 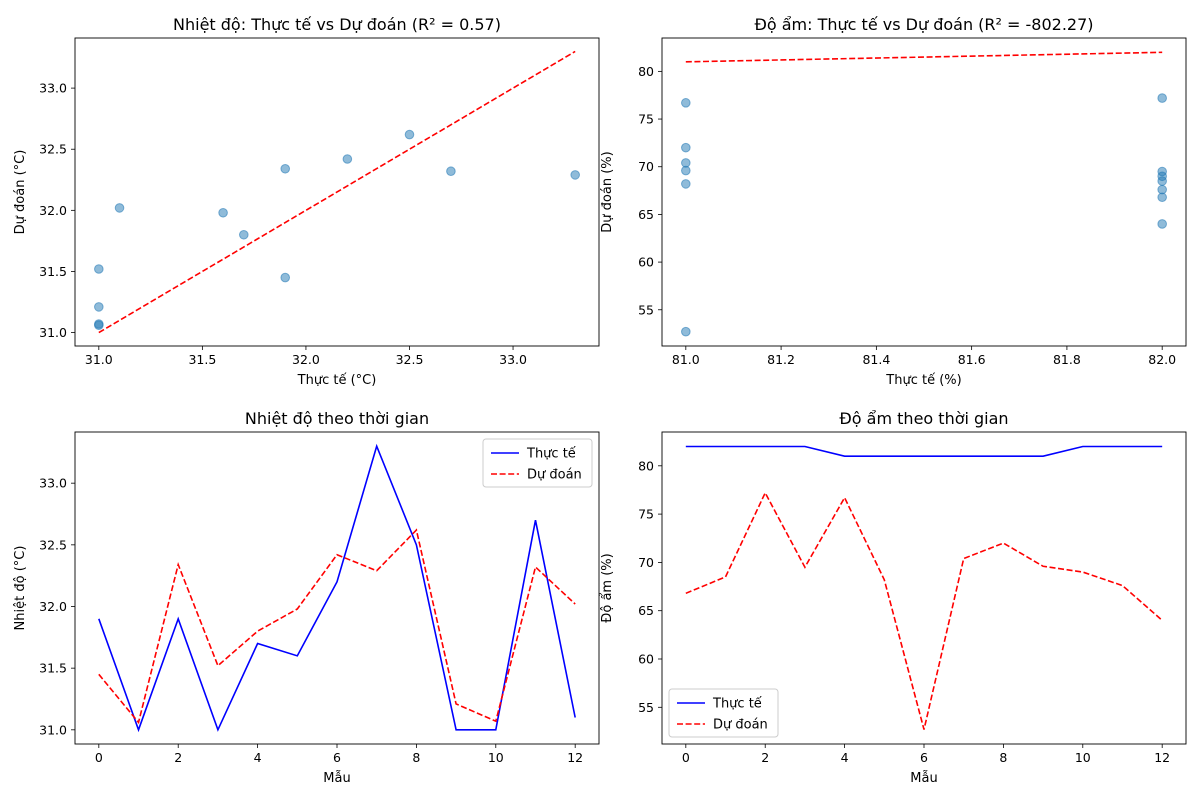 I want to click on x-tick-label: 81.2, so click(x=781, y=359).